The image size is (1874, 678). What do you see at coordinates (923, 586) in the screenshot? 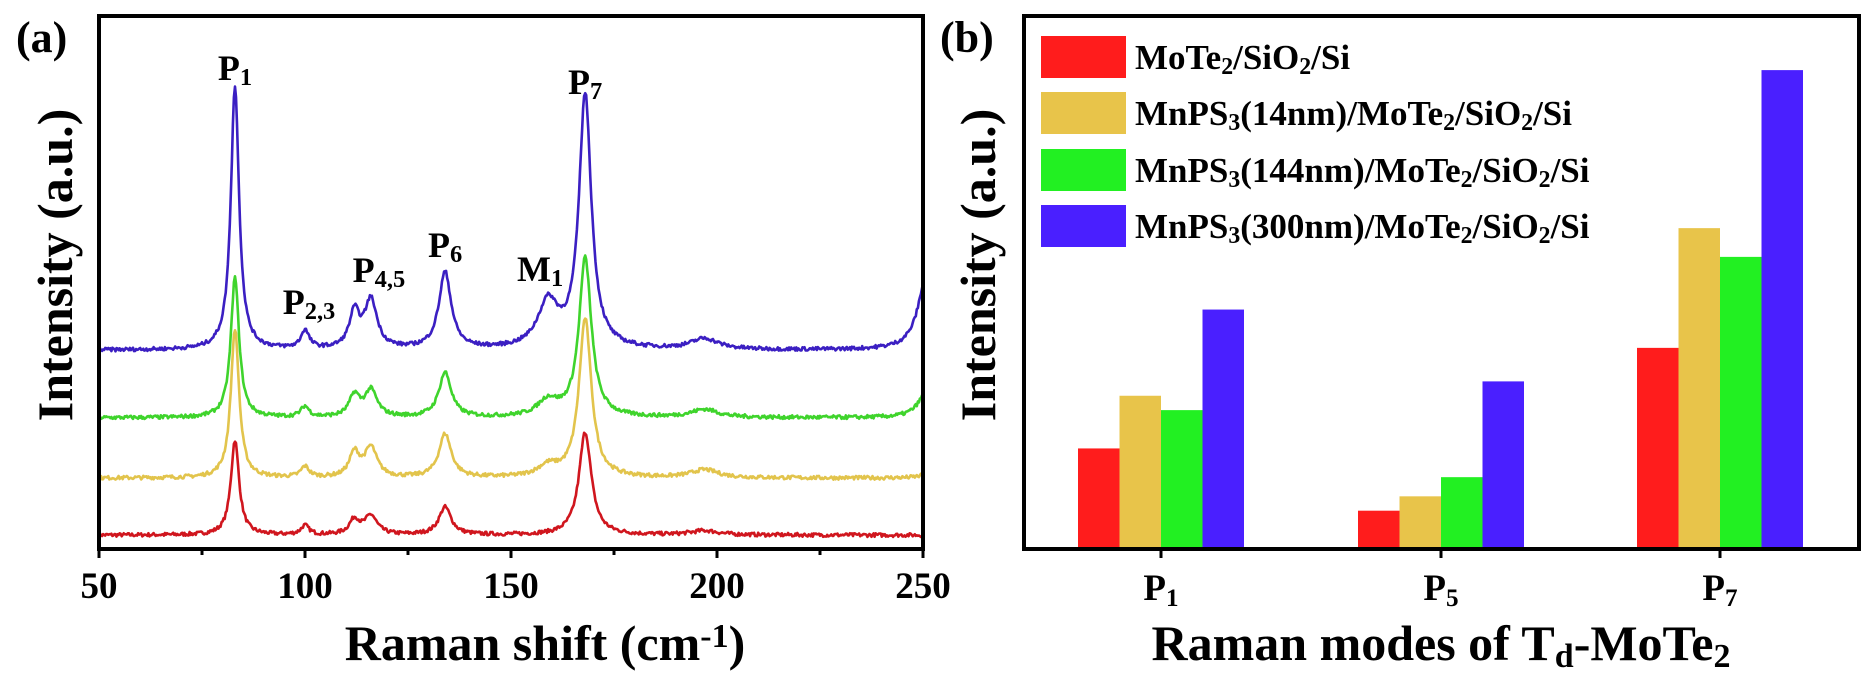
I see `x-tick-label: 250` at bounding box center [923, 586].